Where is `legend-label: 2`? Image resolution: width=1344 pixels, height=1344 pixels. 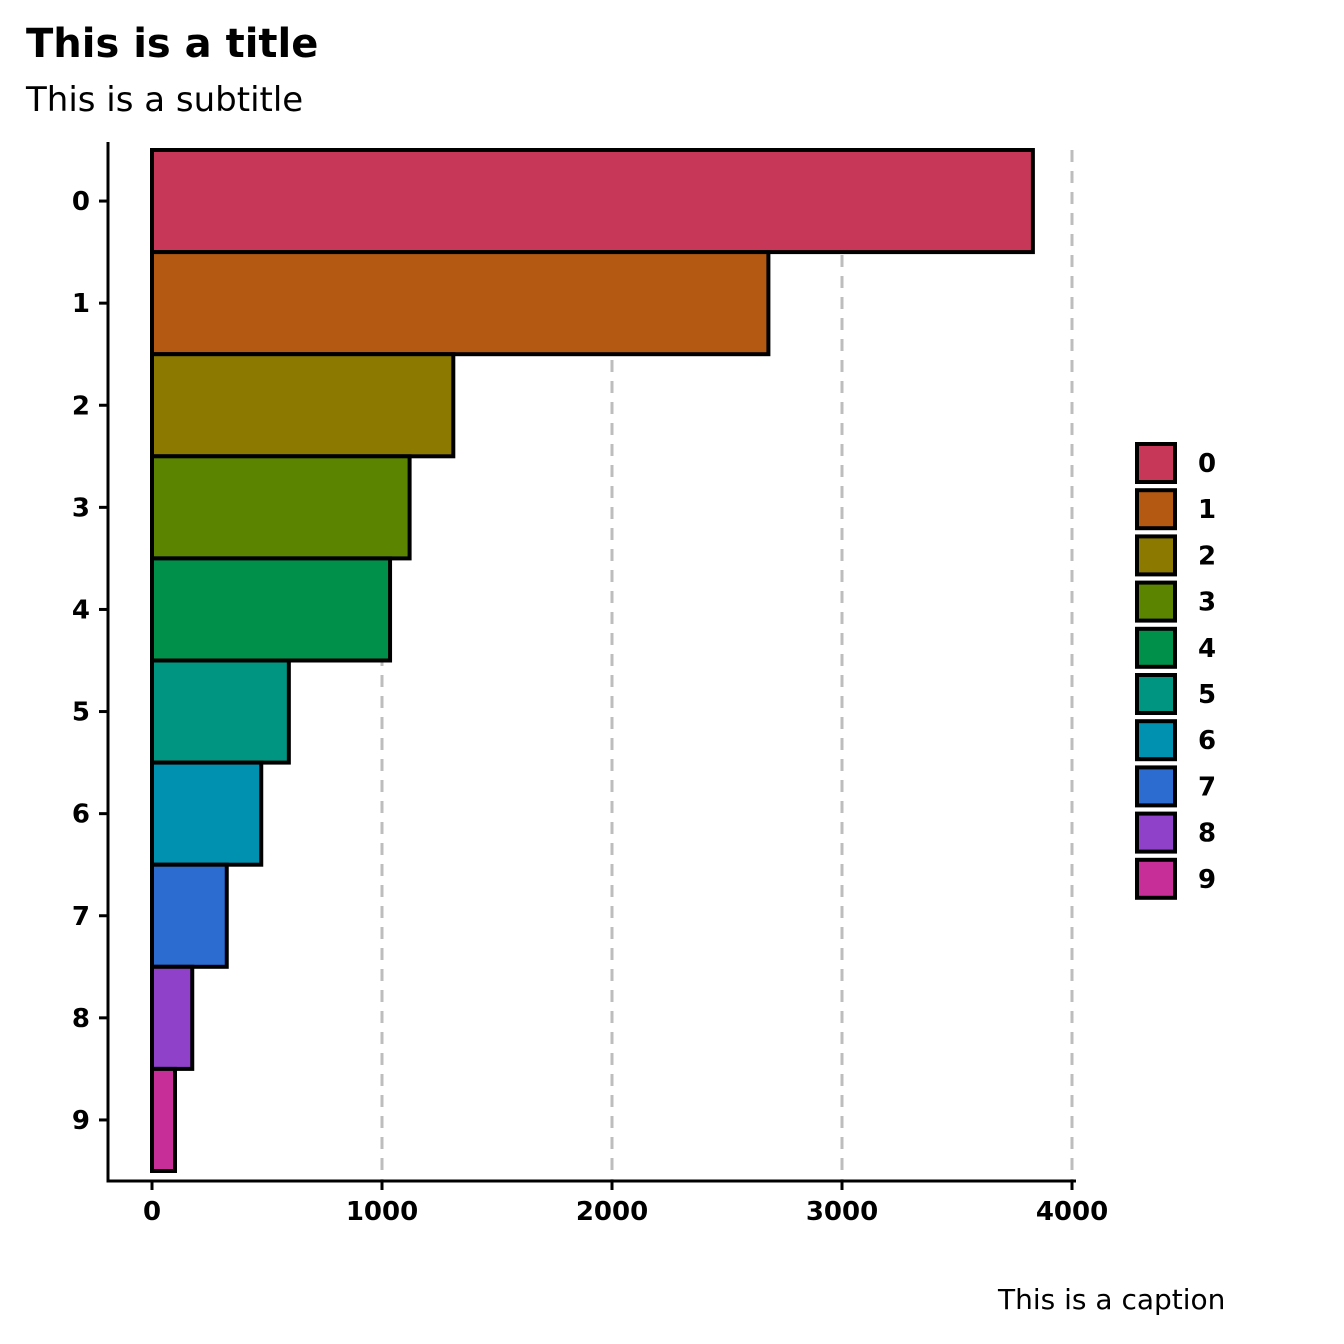
legend-label: 2 is located at coordinates (1207, 556).